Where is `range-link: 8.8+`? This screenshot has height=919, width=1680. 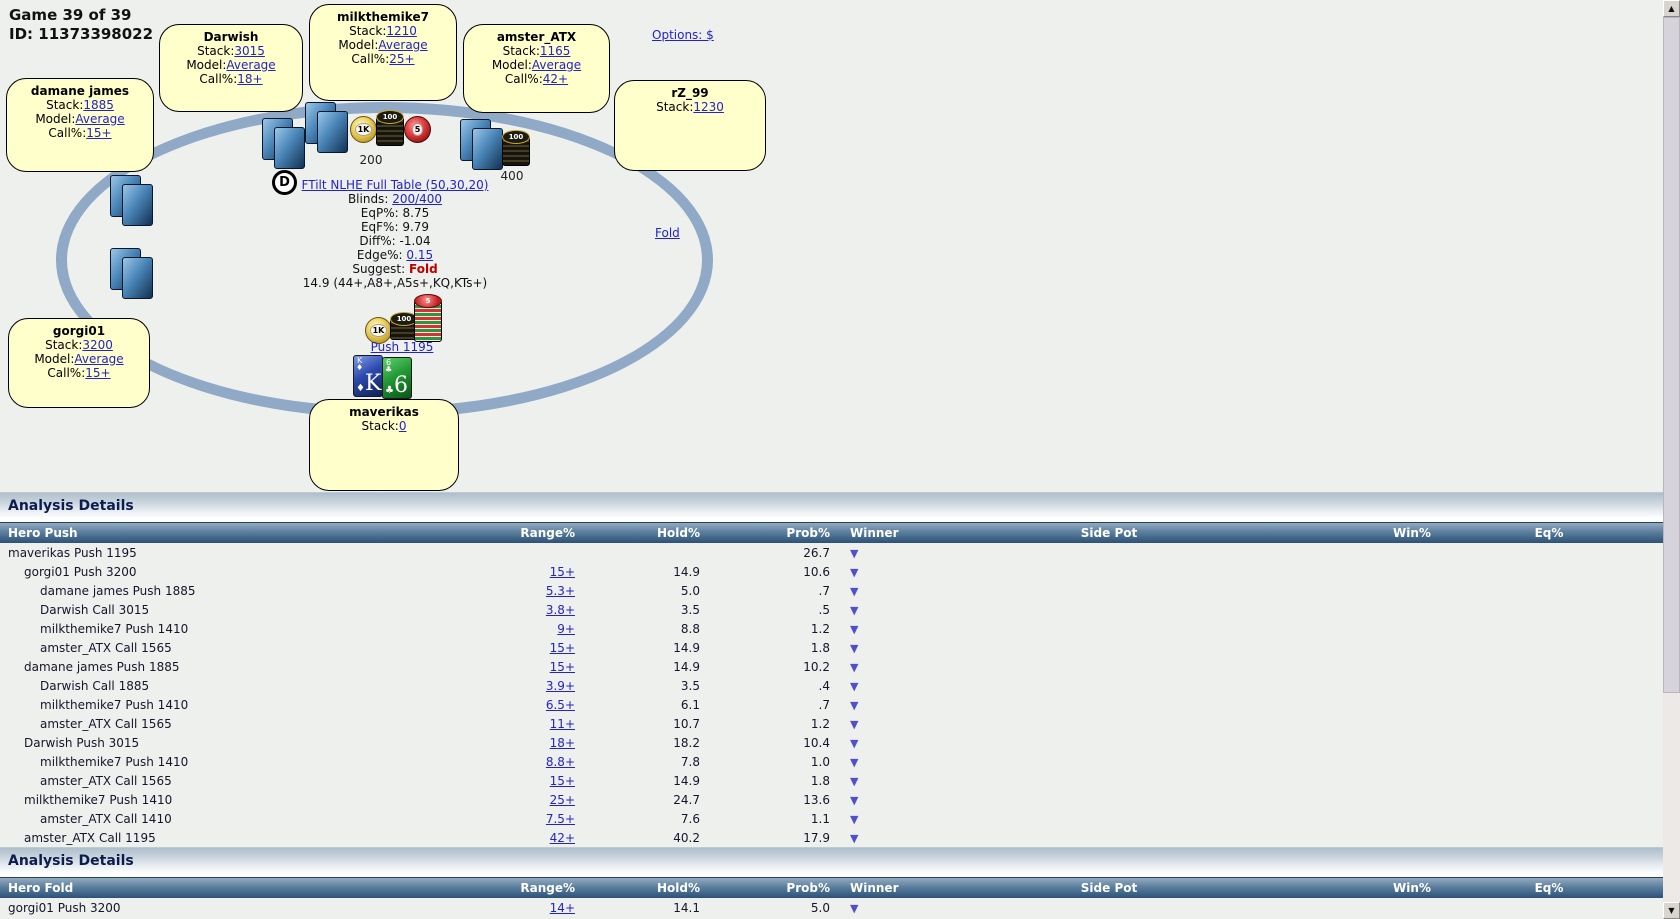 range-link: 8.8+ is located at coordinates (560, 761).